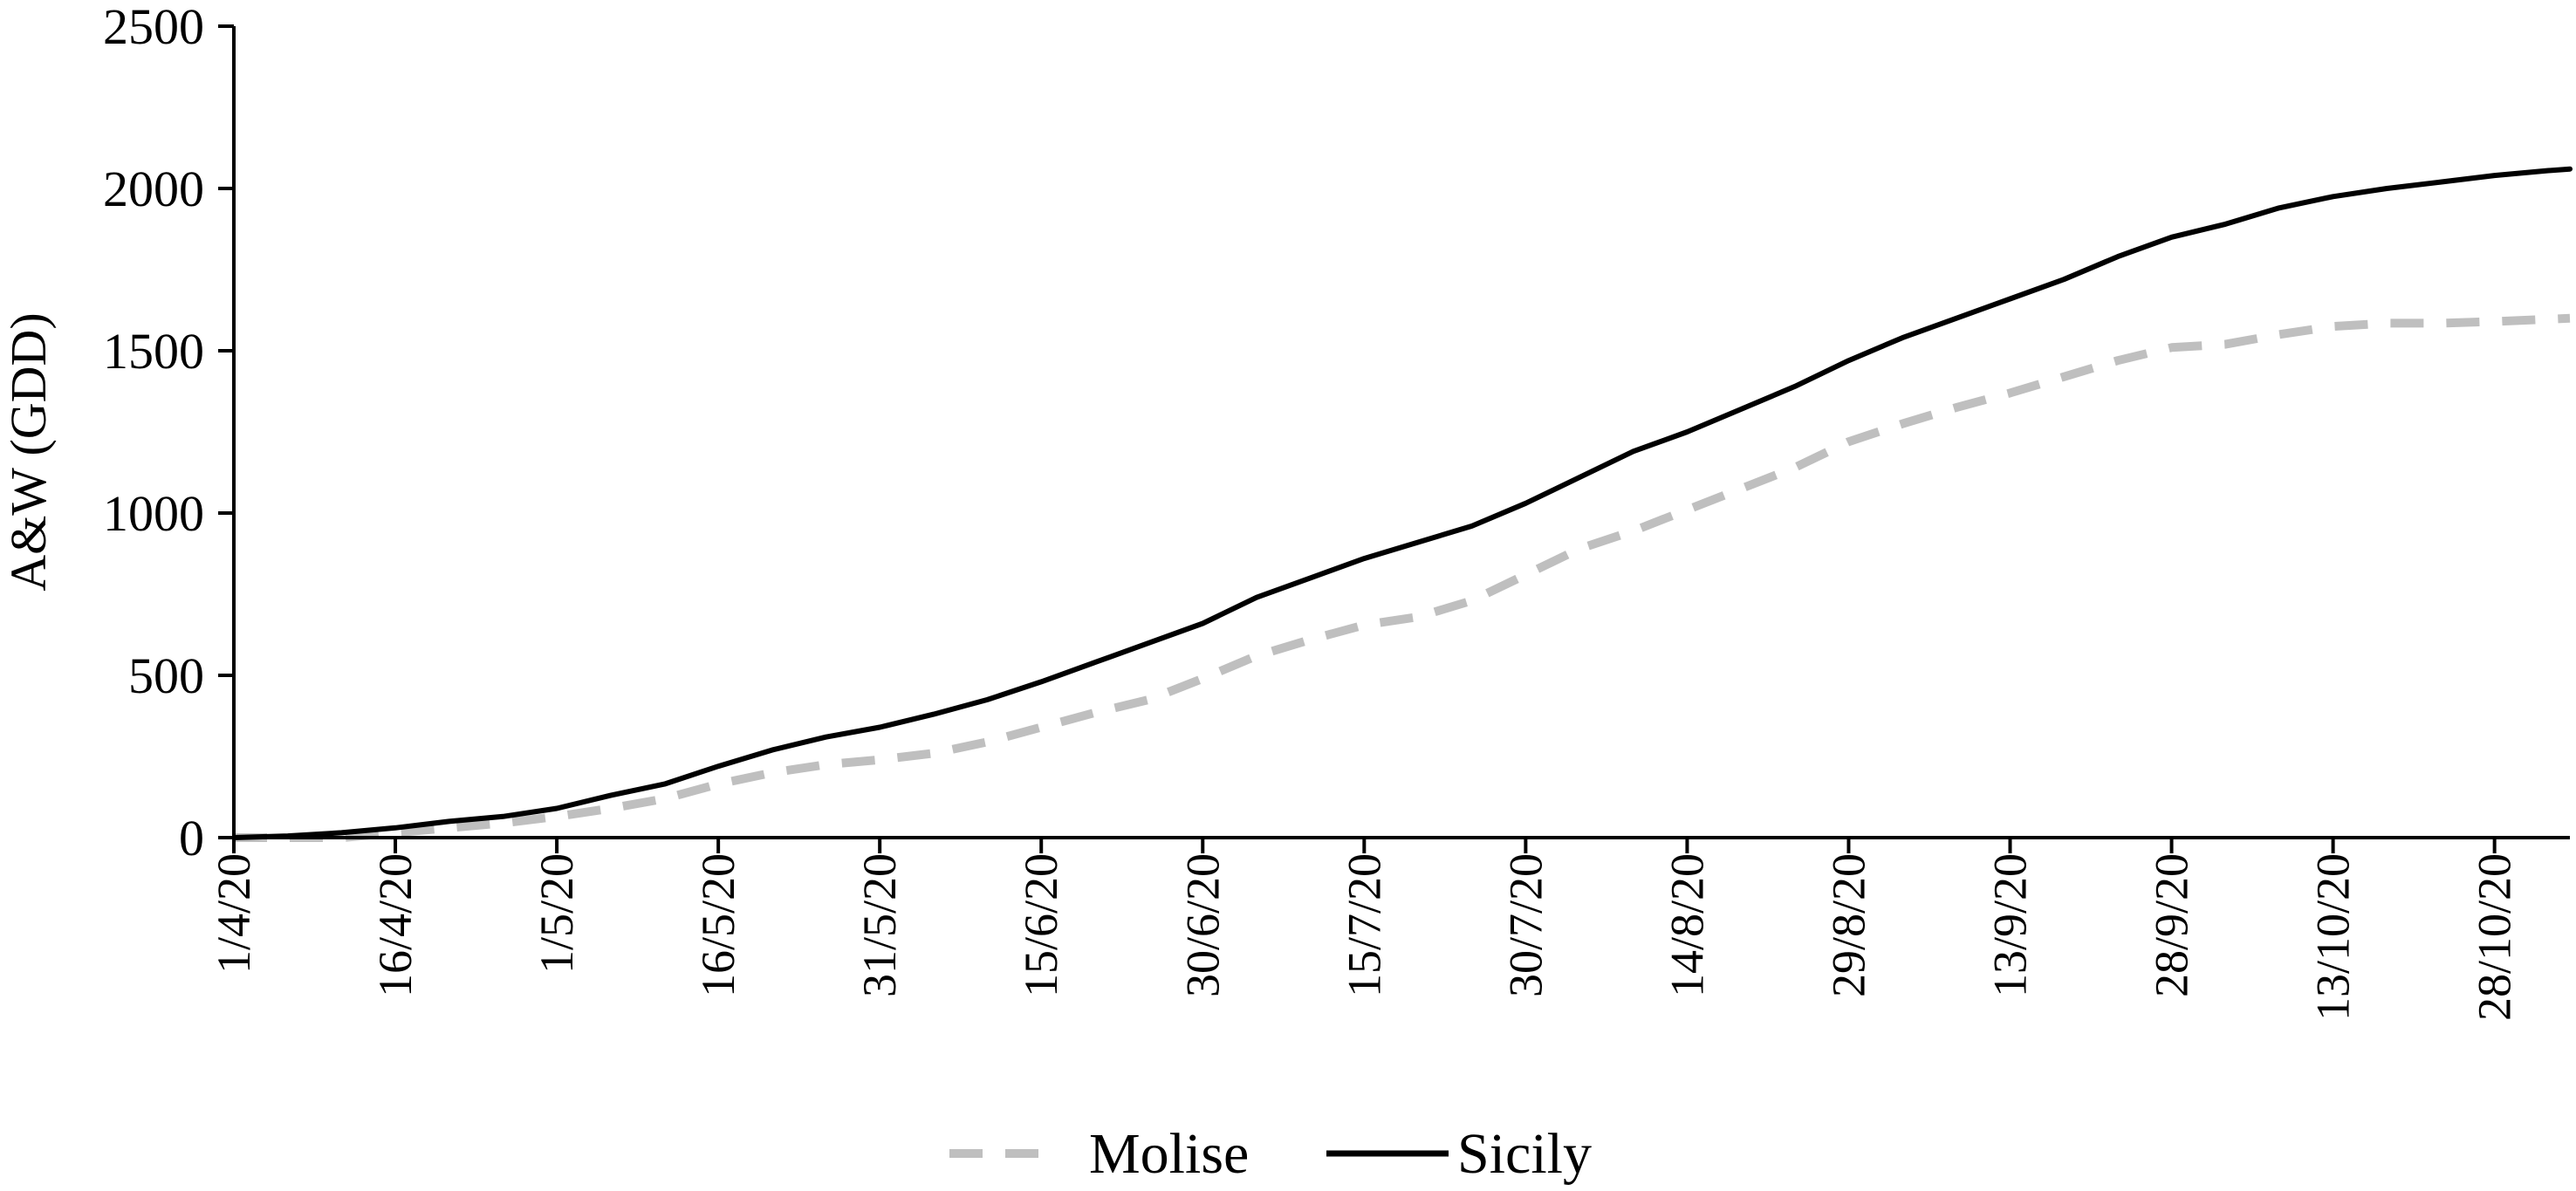 The width and height of the screenshot is (2576, 1191). I want to click on x-tick-label: 14/8/20, so click(1687, 925).